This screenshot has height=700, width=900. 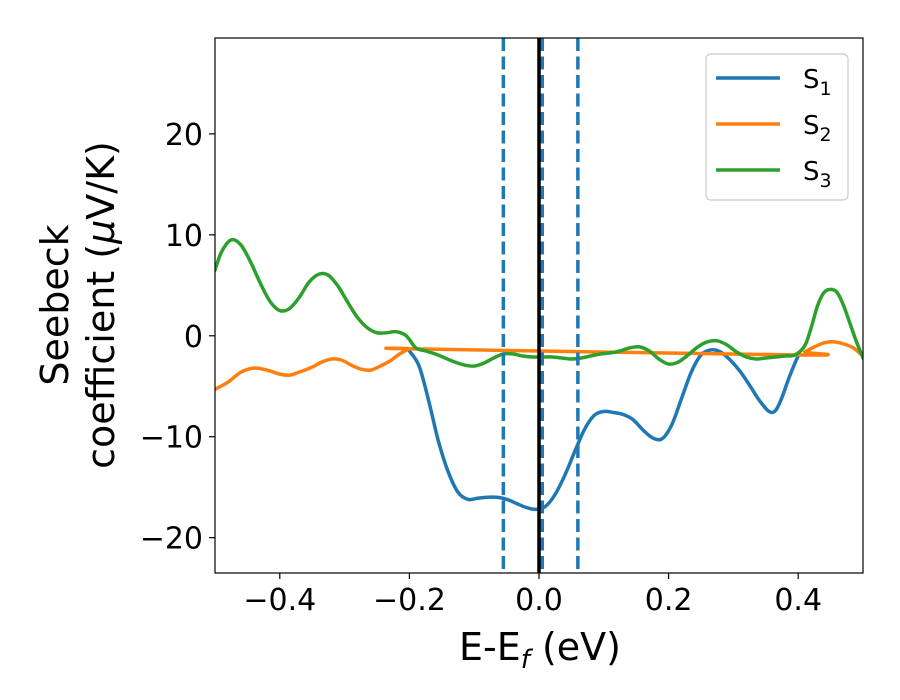 I want to click on legend-label-subscript: 2, so click(x=826, y=135).